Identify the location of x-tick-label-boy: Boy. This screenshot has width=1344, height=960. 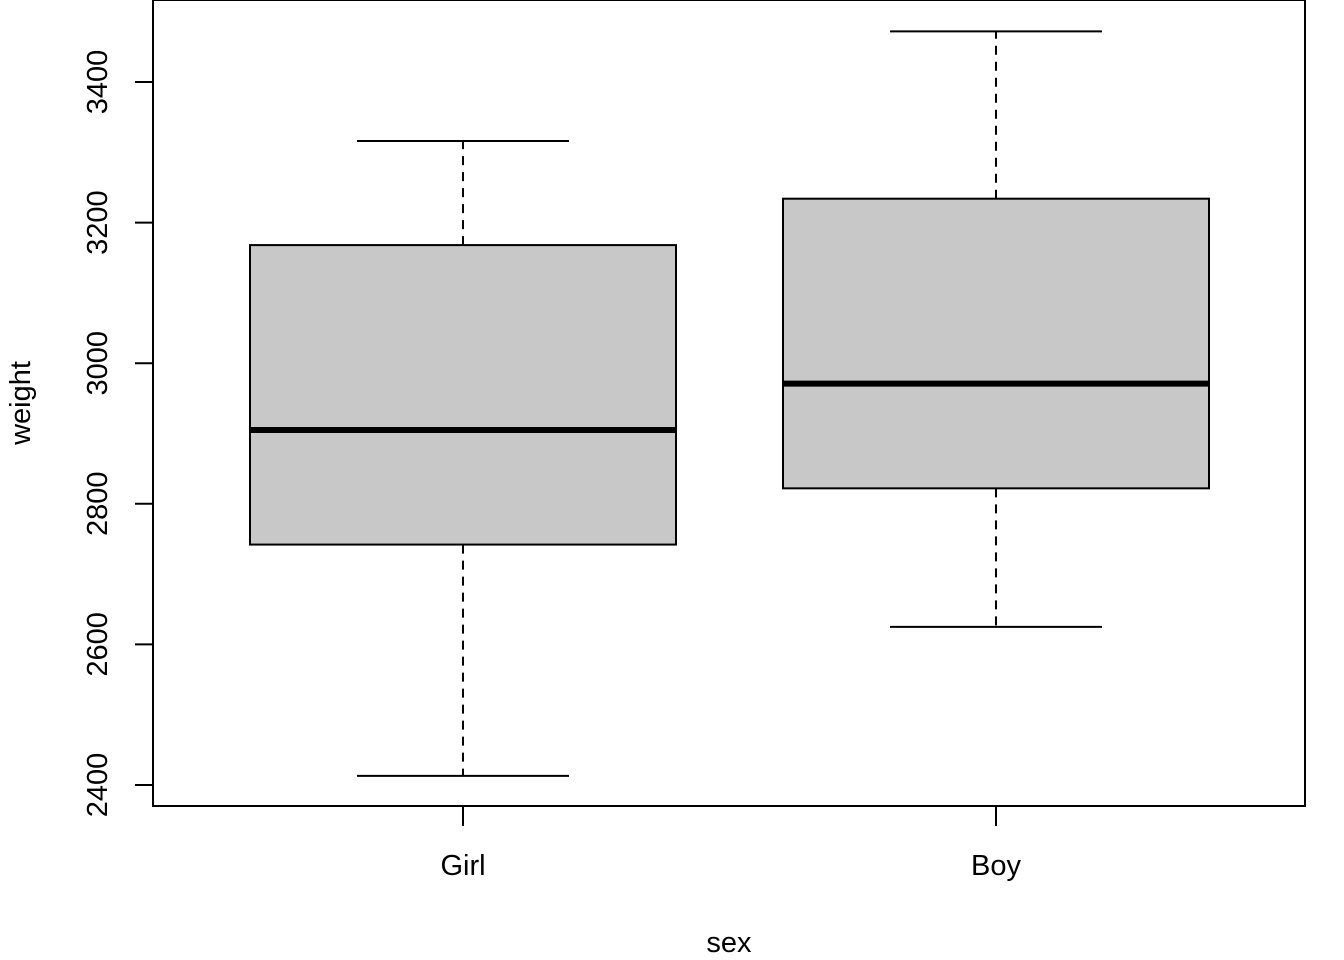
(996, 866).